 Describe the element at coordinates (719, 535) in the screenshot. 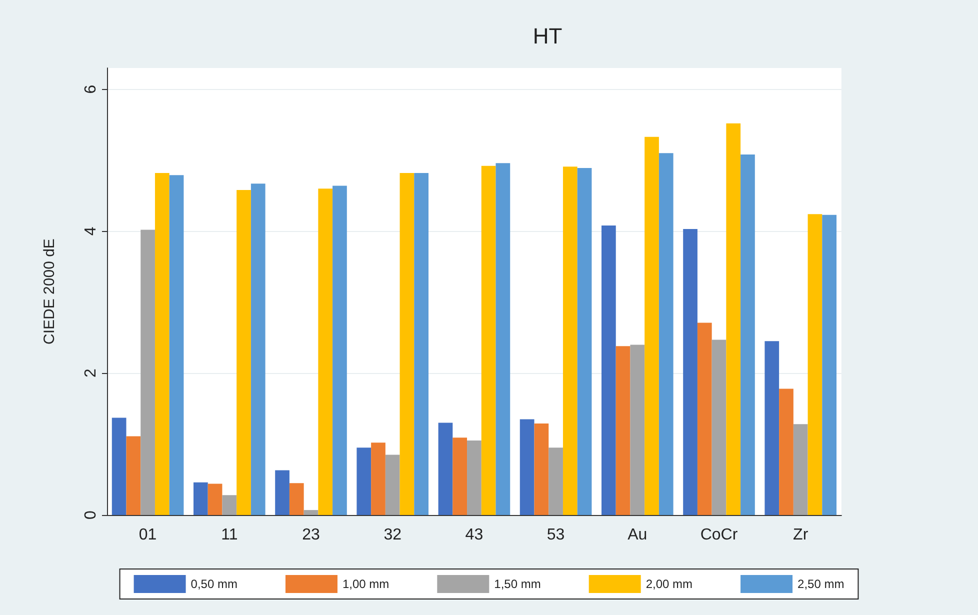

I see `x-tick-label: CoCr` at that location.